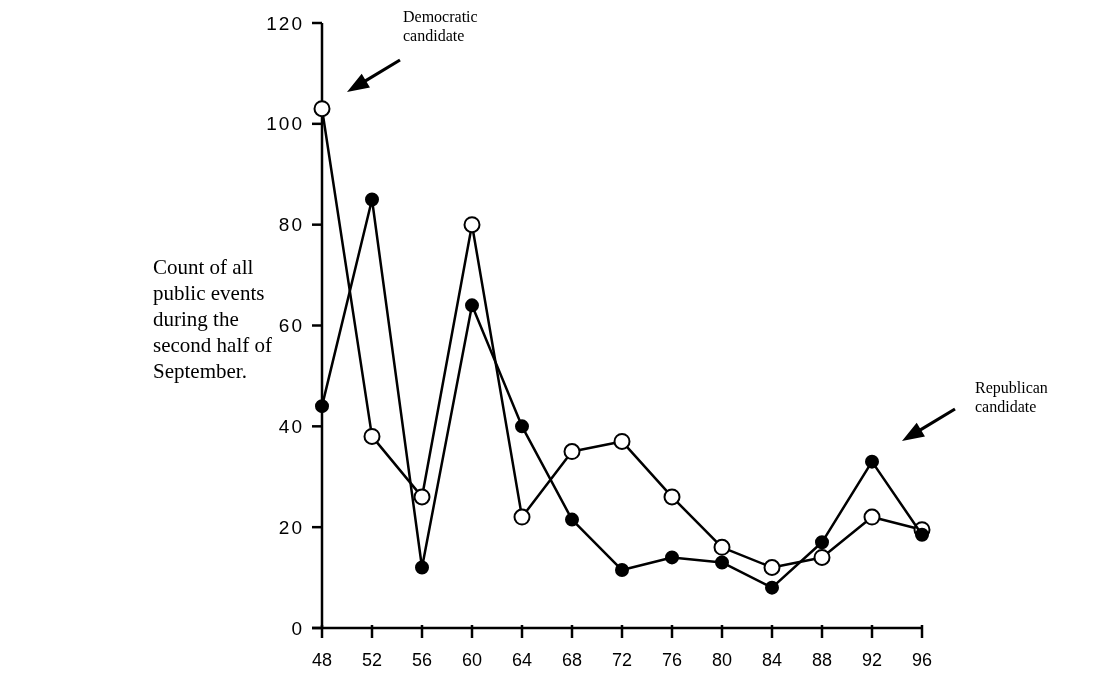 The image size is (1095, 688). Describe the element at coordinates (291, 325) in the screenshot. I see `y-tick-label: 60` at that location.